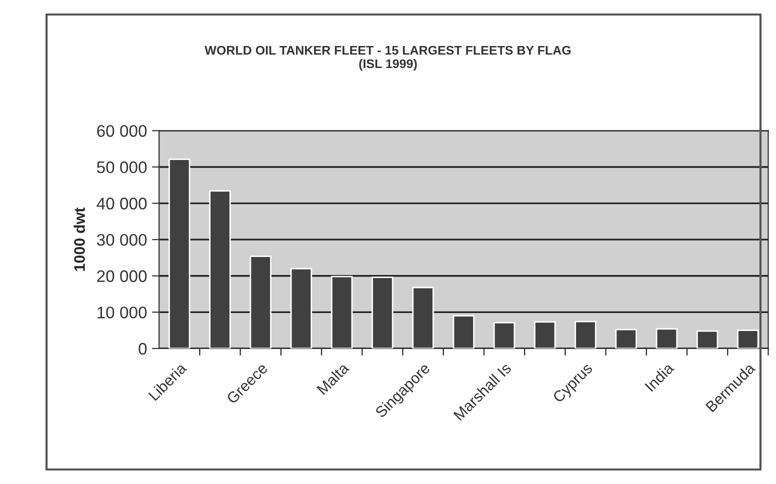 This screenshot has width=776, height=484. What do you see at coordinates (387, 58) in the screenshot?
I see `chart-title: WORLD OIL TANKER FLEET - 15 LARGEST FLEETS BY FLAG (ISL 1999)` at bounding box center [387, 58].